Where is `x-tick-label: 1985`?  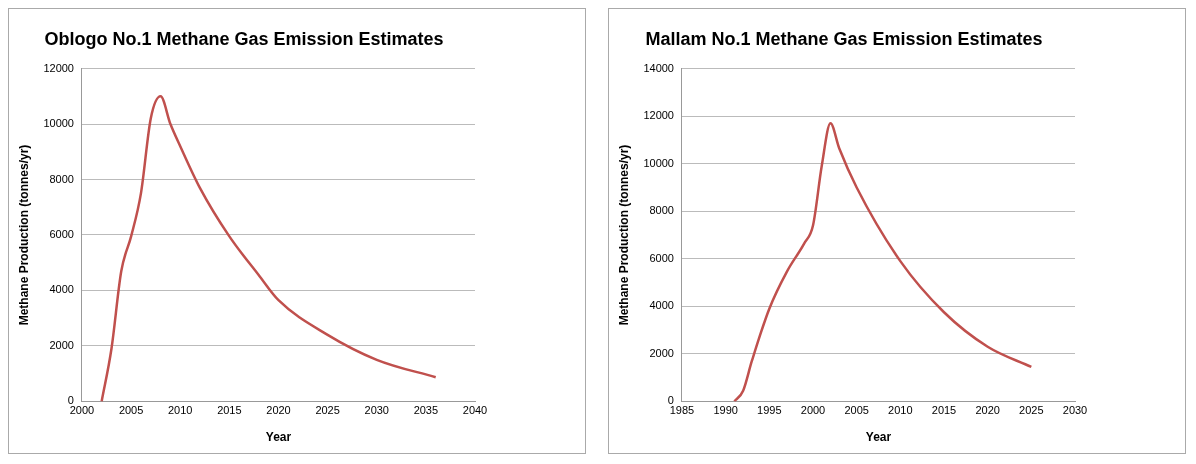 x-tick-label: 1985 is located at coordinates (682, 410).